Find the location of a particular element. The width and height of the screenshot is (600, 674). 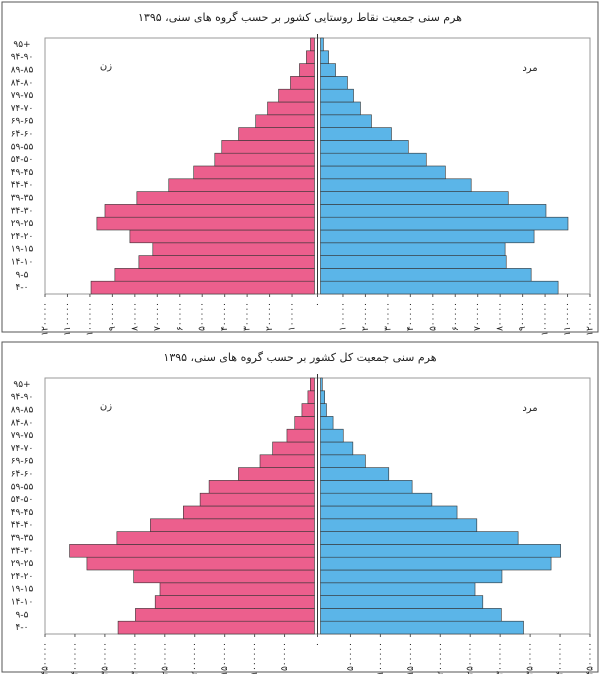

x-tick-label: ۱۵۰۰۰۰۰ is located at coordinates (225, 658).